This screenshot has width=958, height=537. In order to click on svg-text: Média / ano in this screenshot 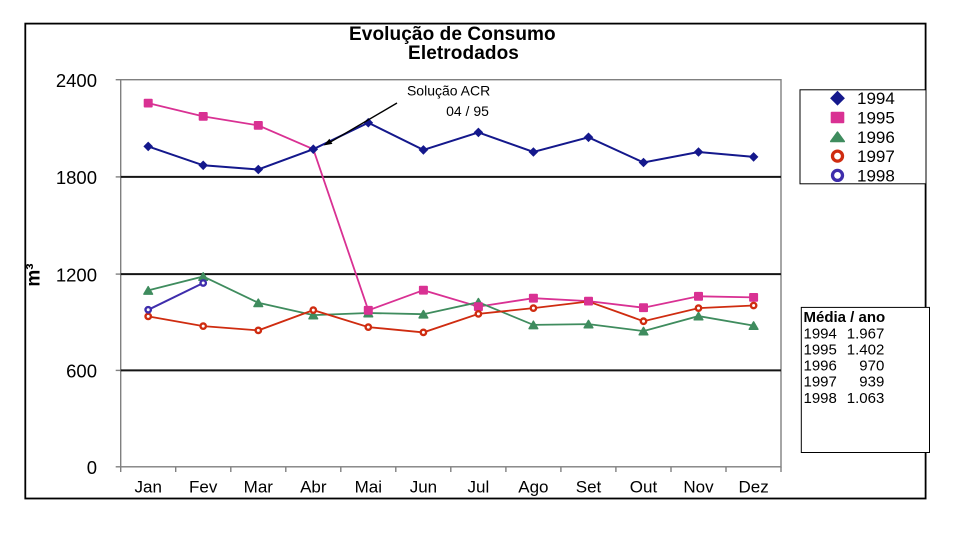, I will do `click(845, 317)`.